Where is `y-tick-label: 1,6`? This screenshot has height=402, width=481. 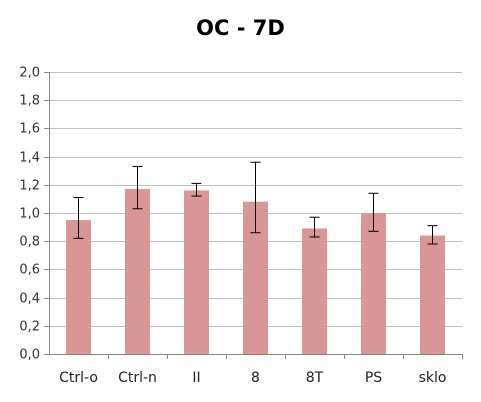 y-tick-label: 1,6 is located at coordinates (29, 129).